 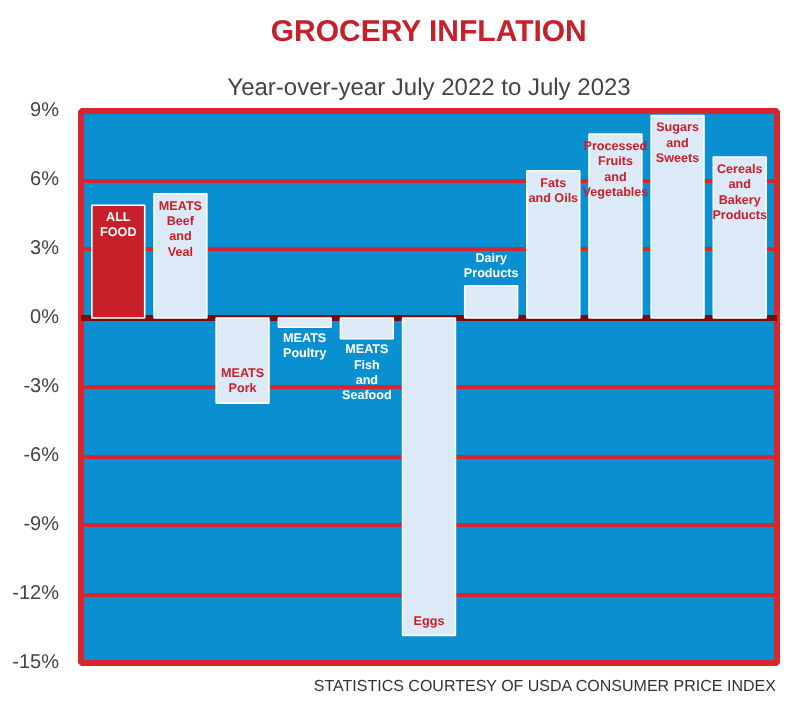 I want to click on y-tick-label: -9%, so click(x=41, y=525).